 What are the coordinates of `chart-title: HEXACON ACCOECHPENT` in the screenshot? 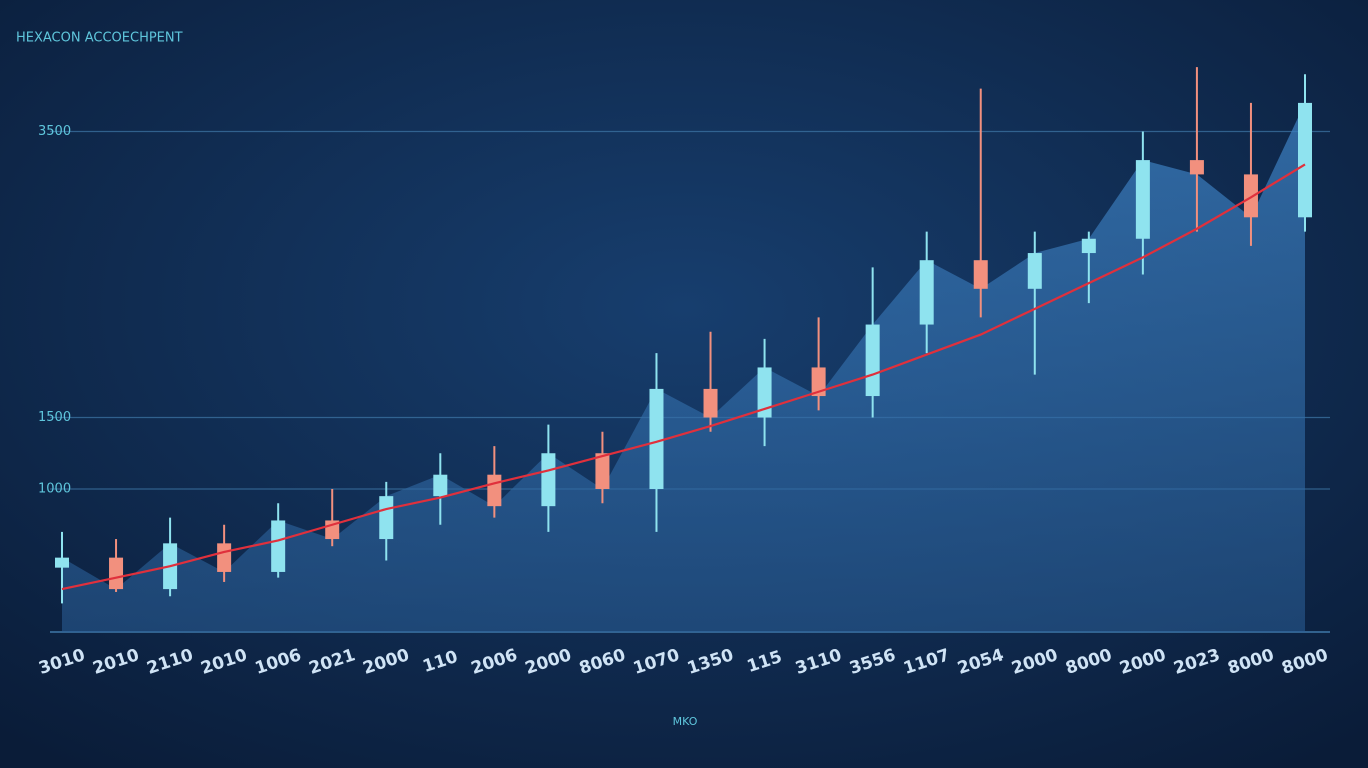 It's located at (99, 38).